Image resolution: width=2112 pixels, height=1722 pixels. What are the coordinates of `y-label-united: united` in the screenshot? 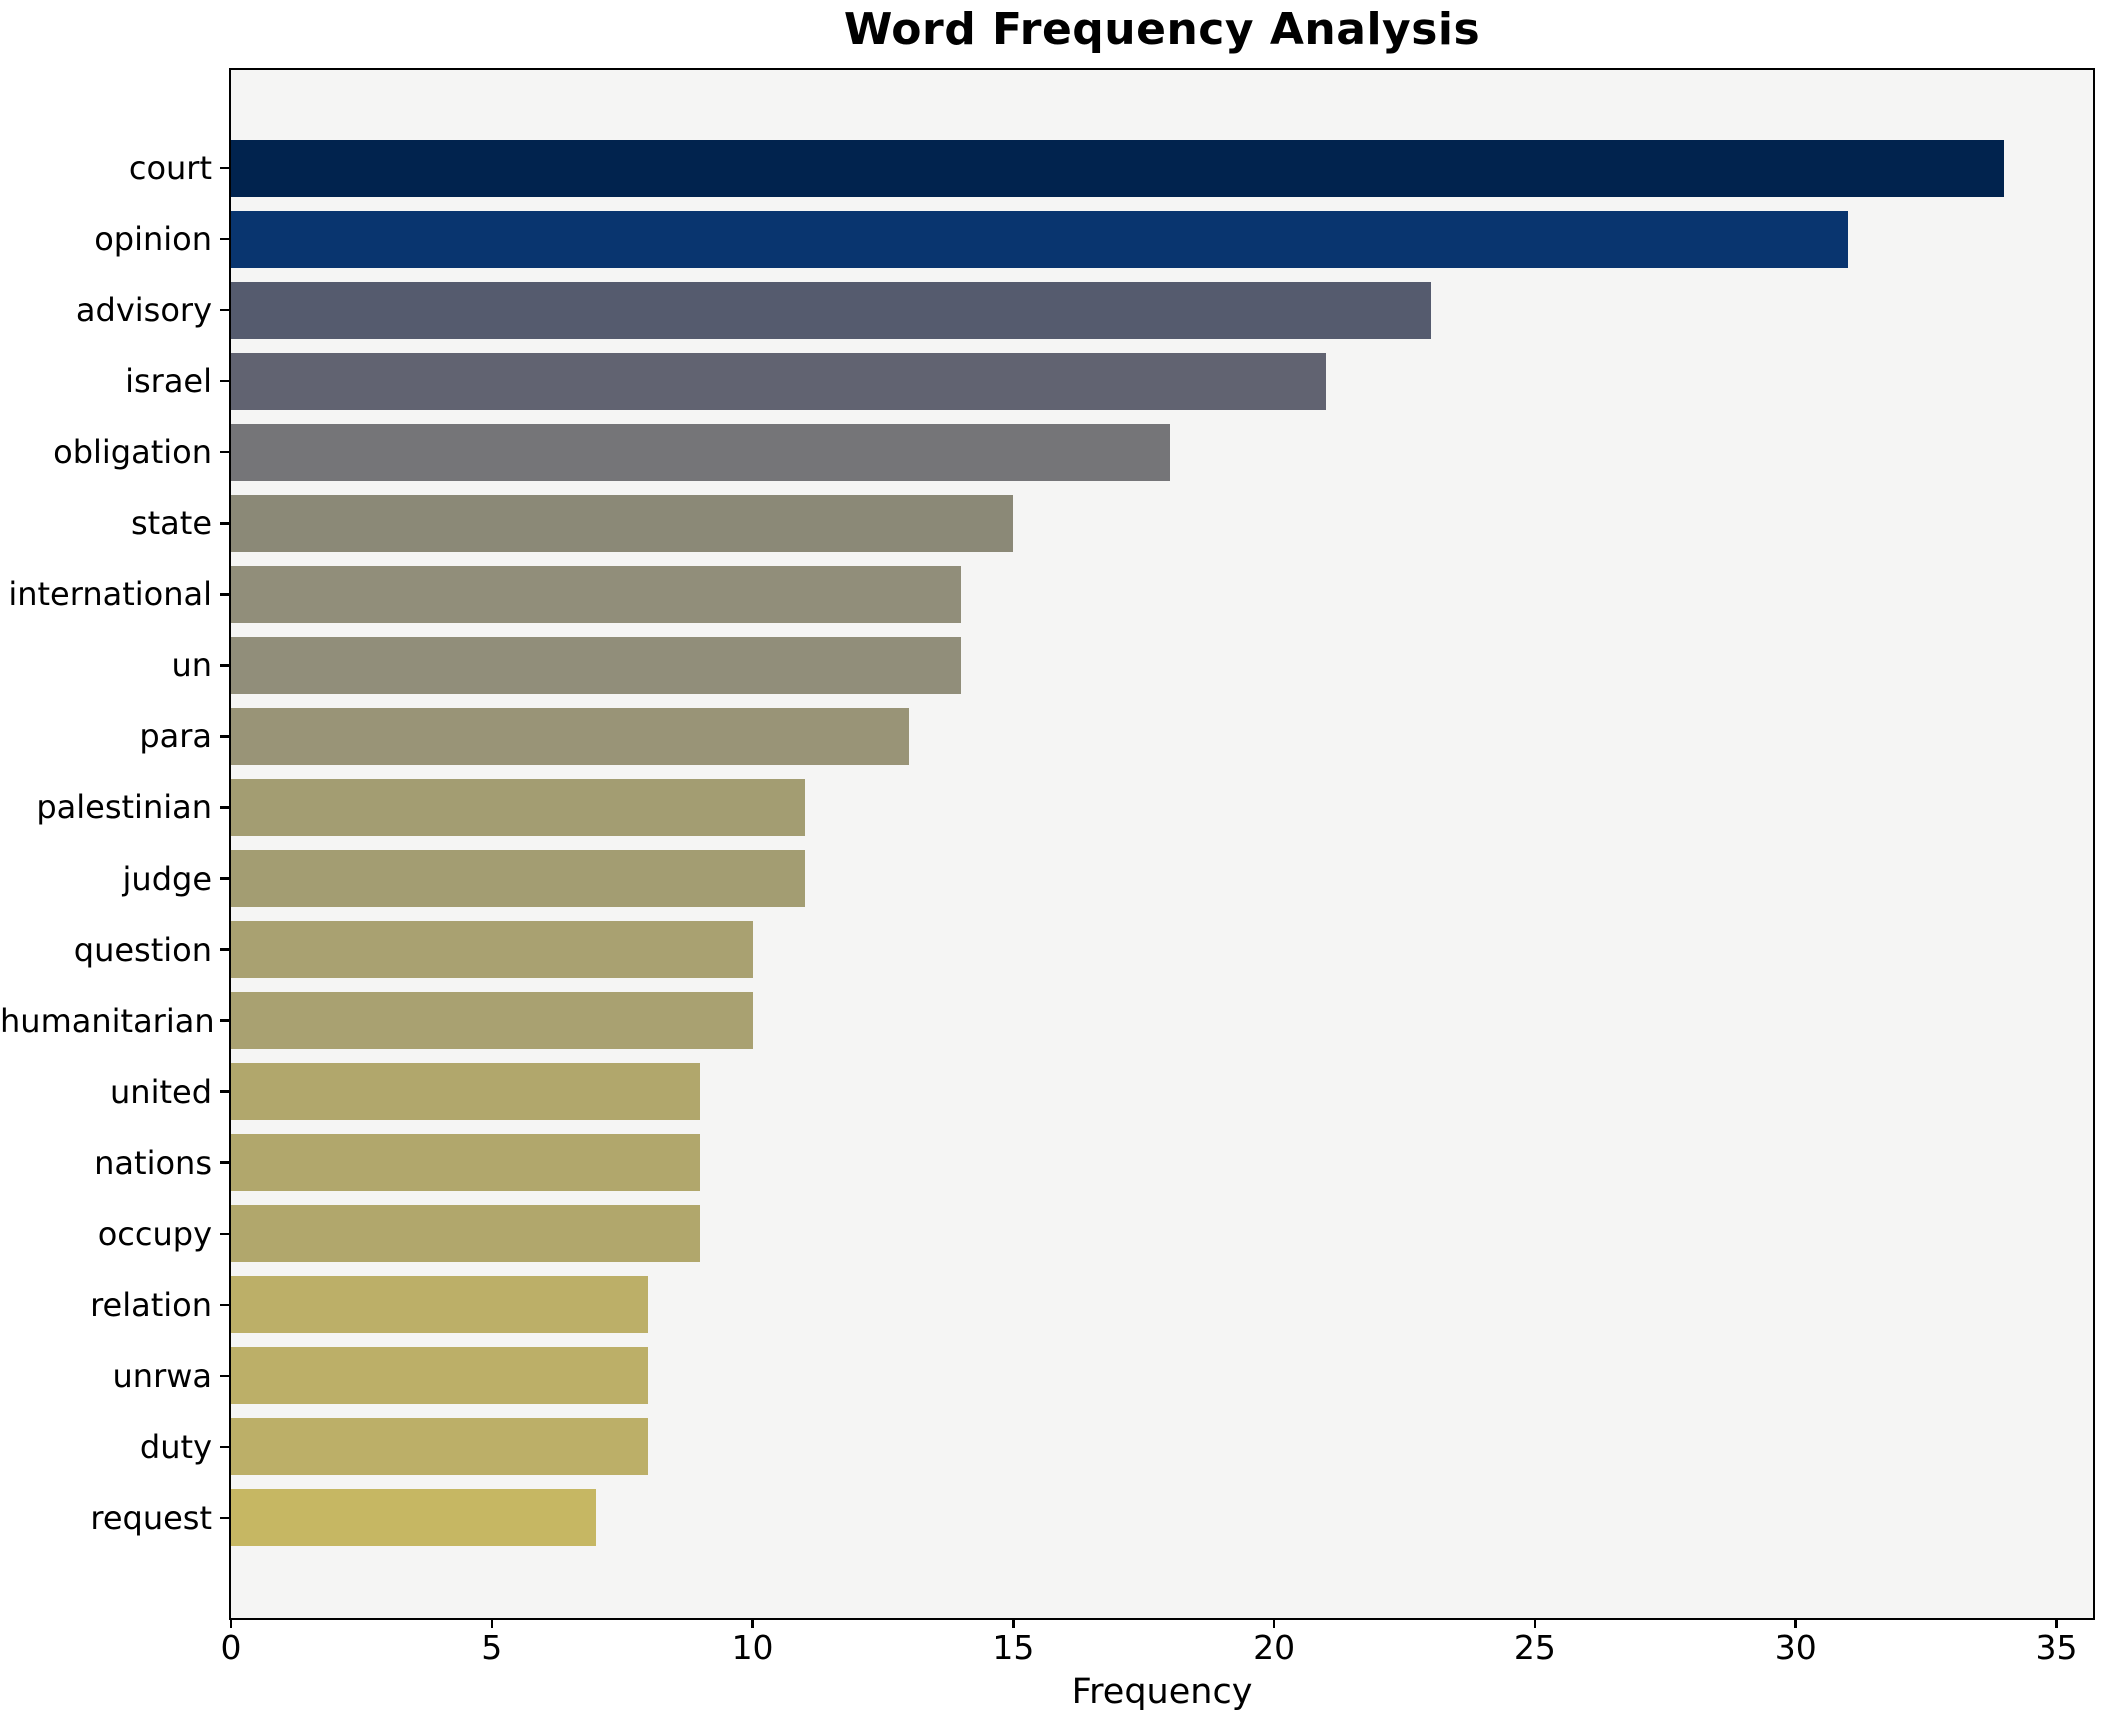 It's located at (161, 1091).